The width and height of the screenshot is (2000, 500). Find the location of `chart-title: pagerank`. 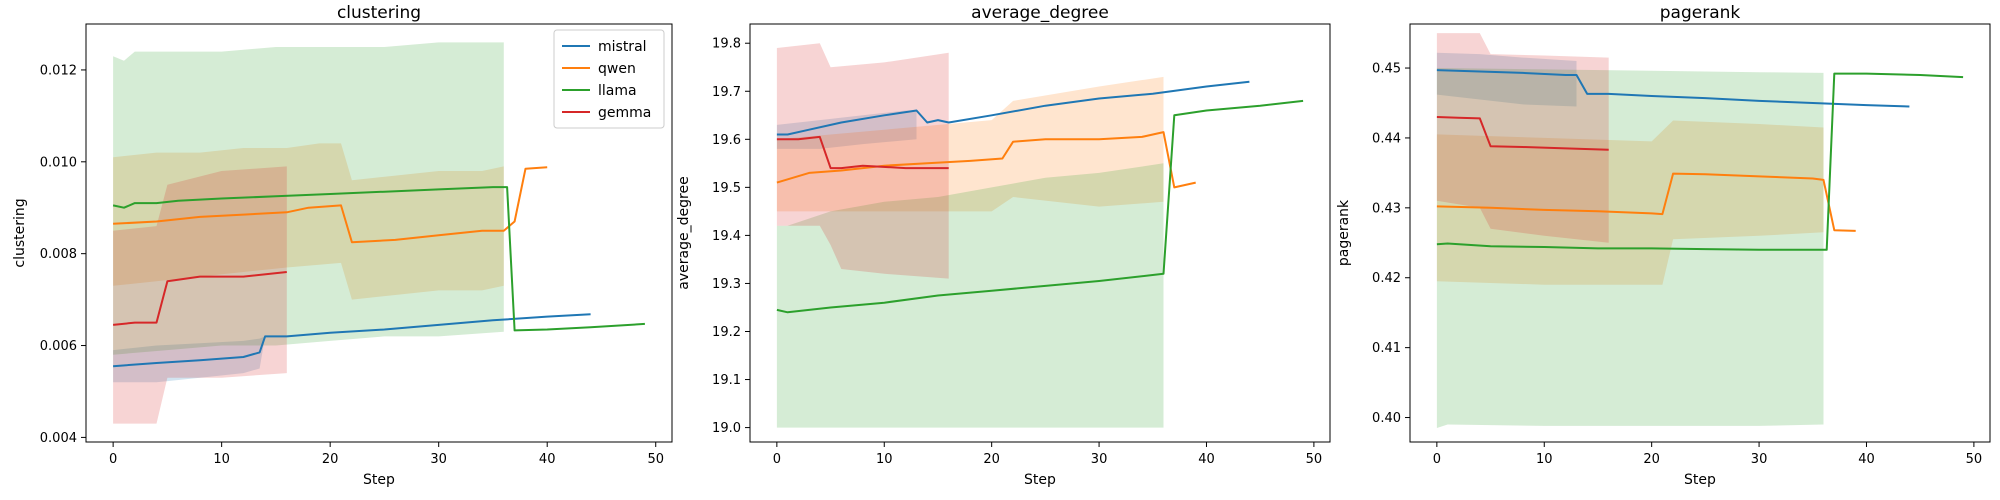

chart-title: pagerank is located at coordinates (1700, 13).